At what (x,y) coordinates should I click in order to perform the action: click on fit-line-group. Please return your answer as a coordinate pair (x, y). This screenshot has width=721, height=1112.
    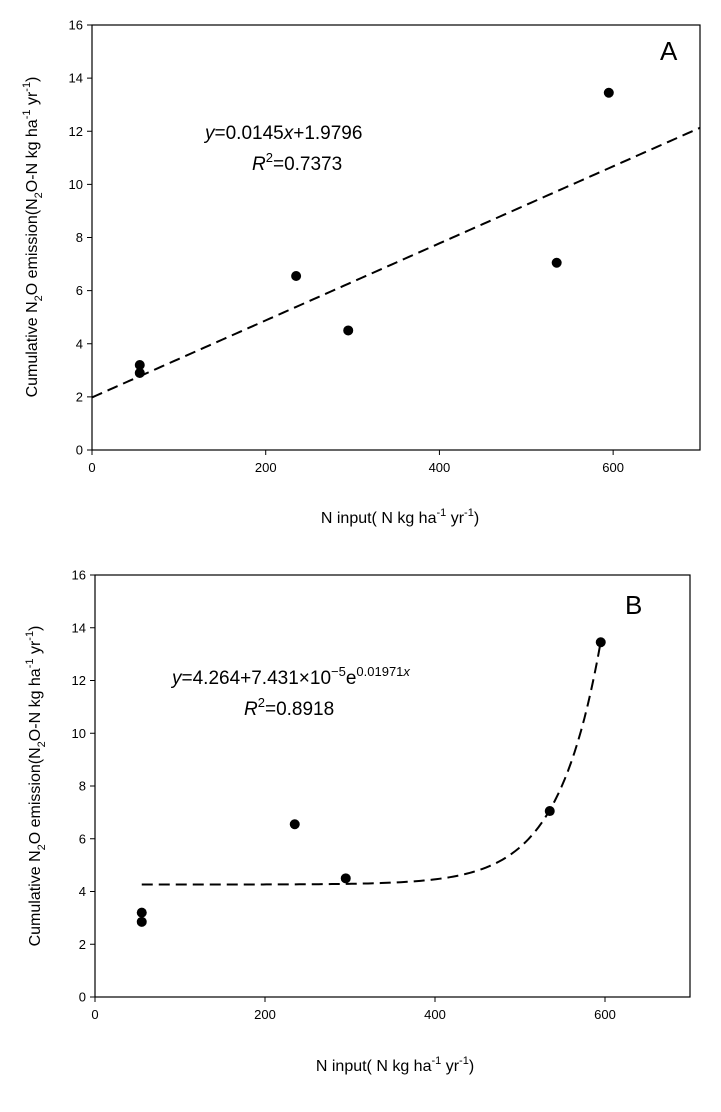
    Looking at the image, I should click on (371, 763).